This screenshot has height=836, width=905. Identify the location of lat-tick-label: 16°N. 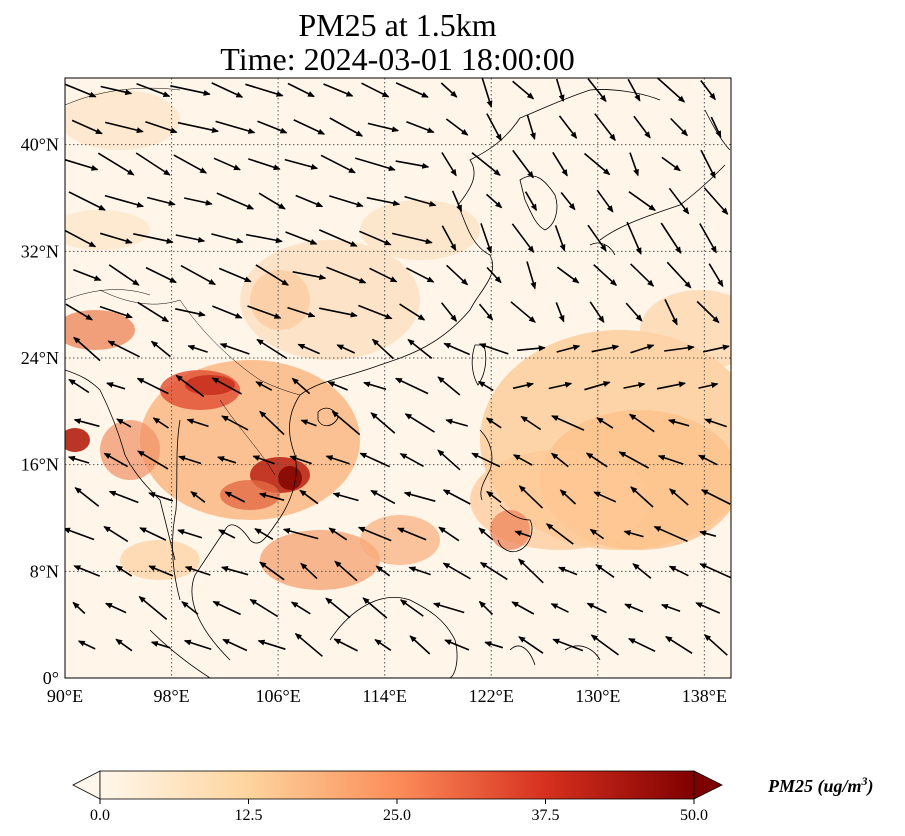
(40, 465).